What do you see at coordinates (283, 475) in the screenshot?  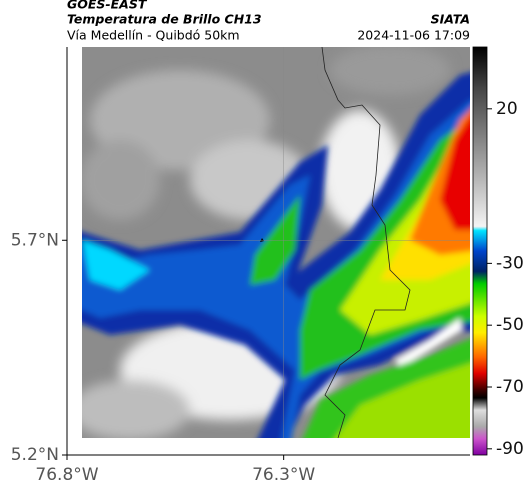 I see `x-tick-label: 76.3°W` at bounding box center [283, 475].